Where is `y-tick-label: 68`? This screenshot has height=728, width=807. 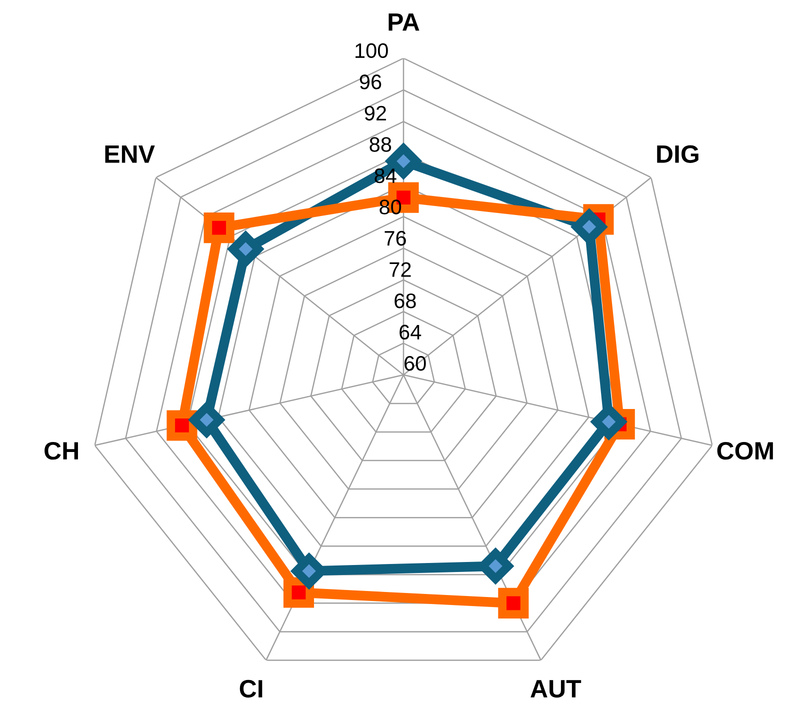
y-tick-label: 68 is located at coordinates (405, 300).